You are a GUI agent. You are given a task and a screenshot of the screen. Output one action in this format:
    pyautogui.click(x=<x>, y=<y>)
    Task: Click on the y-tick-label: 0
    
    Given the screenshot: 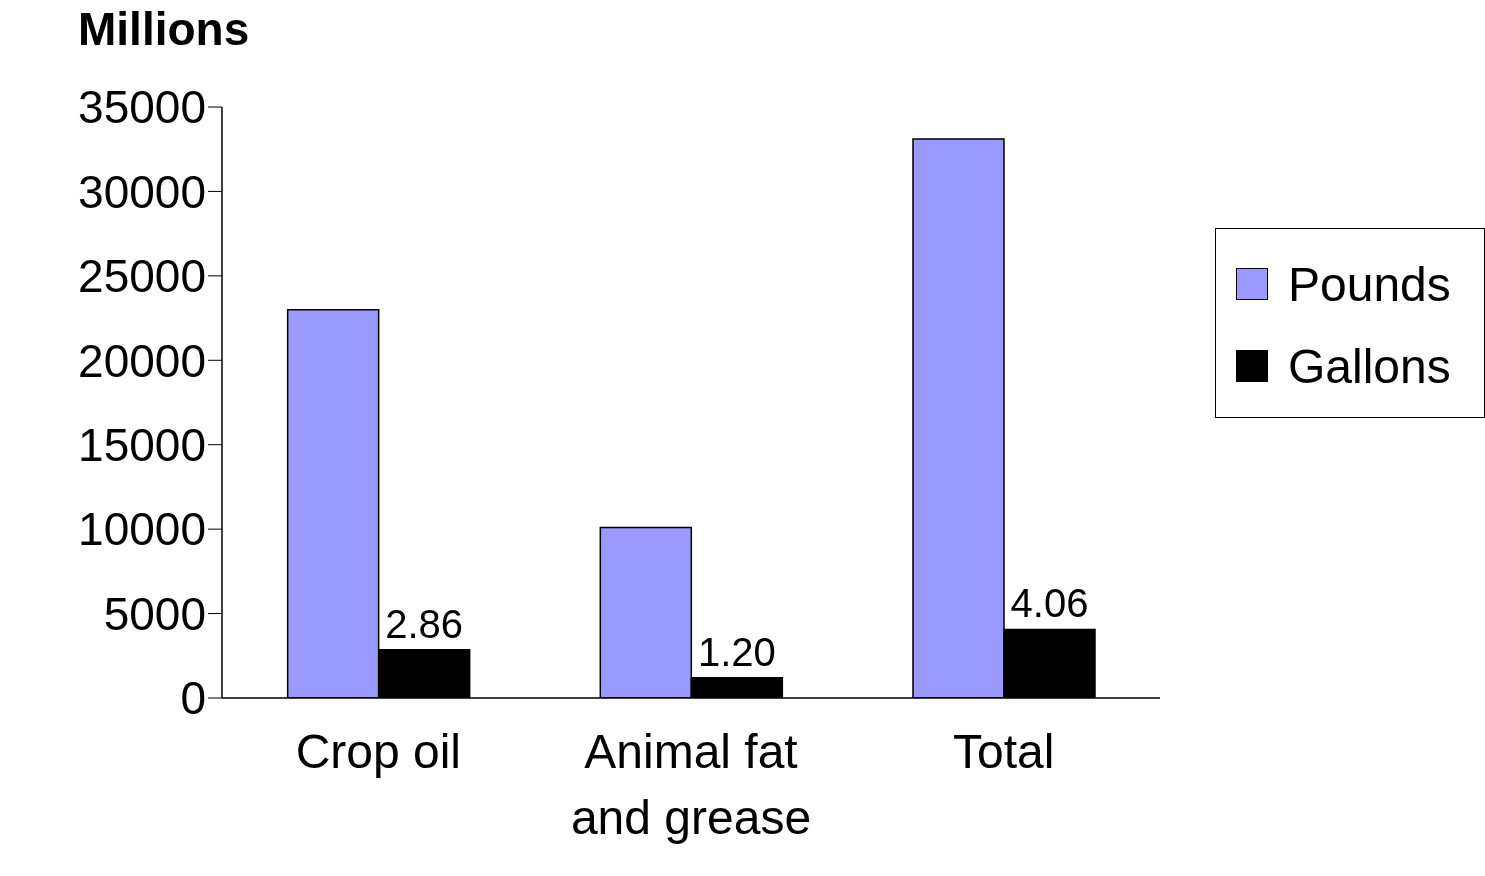 What is the action you would take?
    pyautogui.click(x=193, y=698)
    